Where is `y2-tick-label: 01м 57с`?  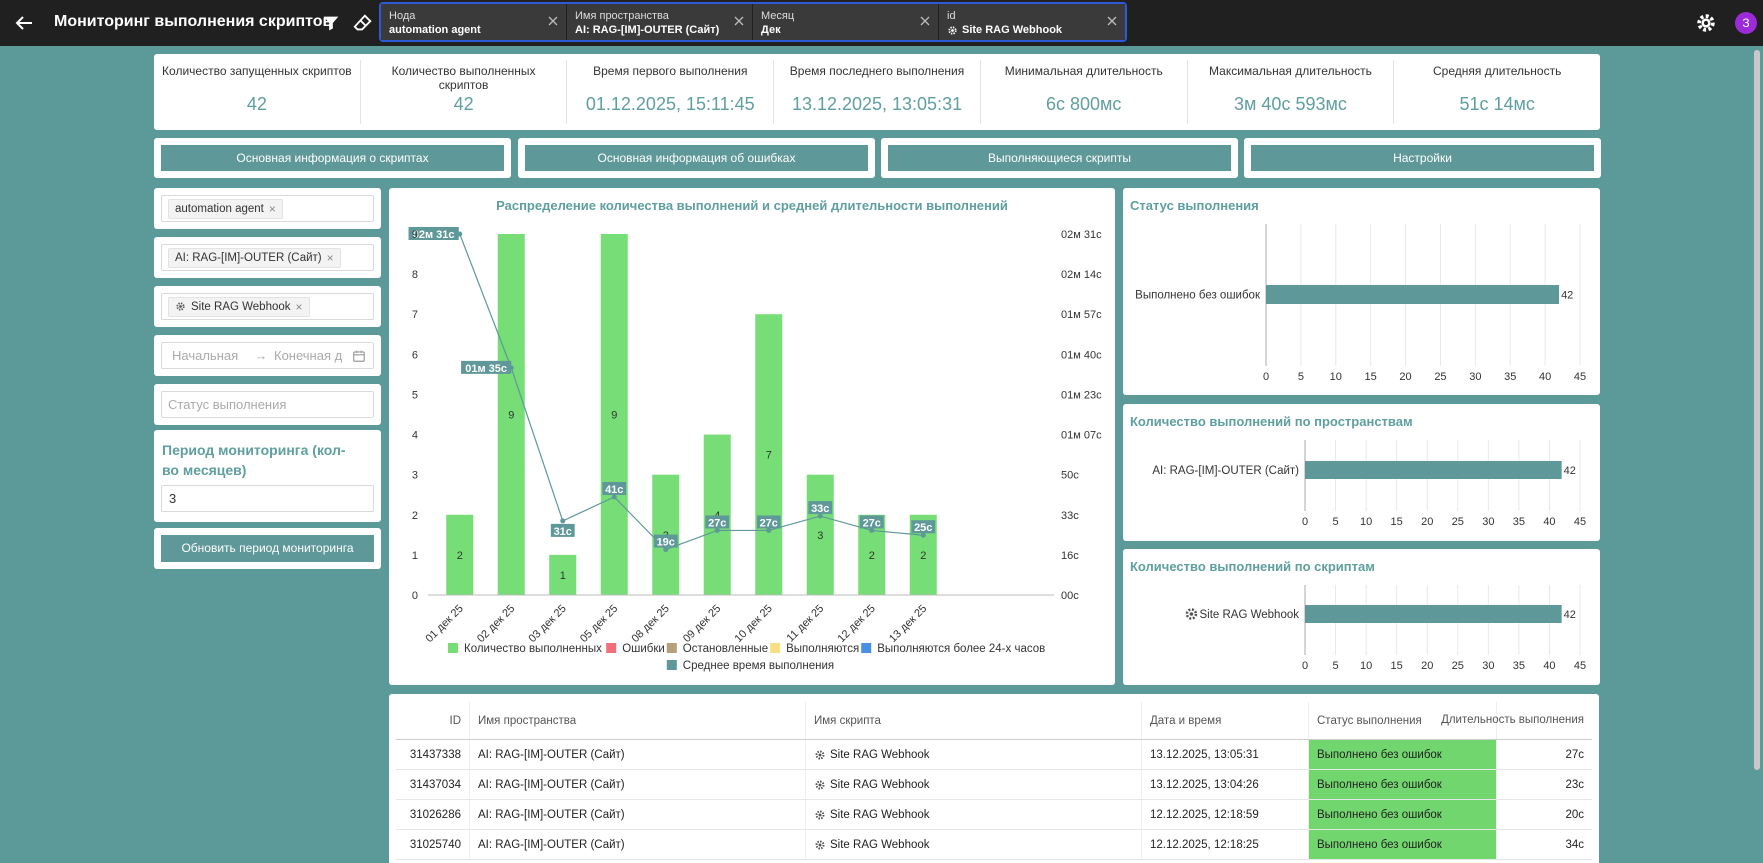 y2-tick-label: 01м 57с is located at coordinates (1081, 315).